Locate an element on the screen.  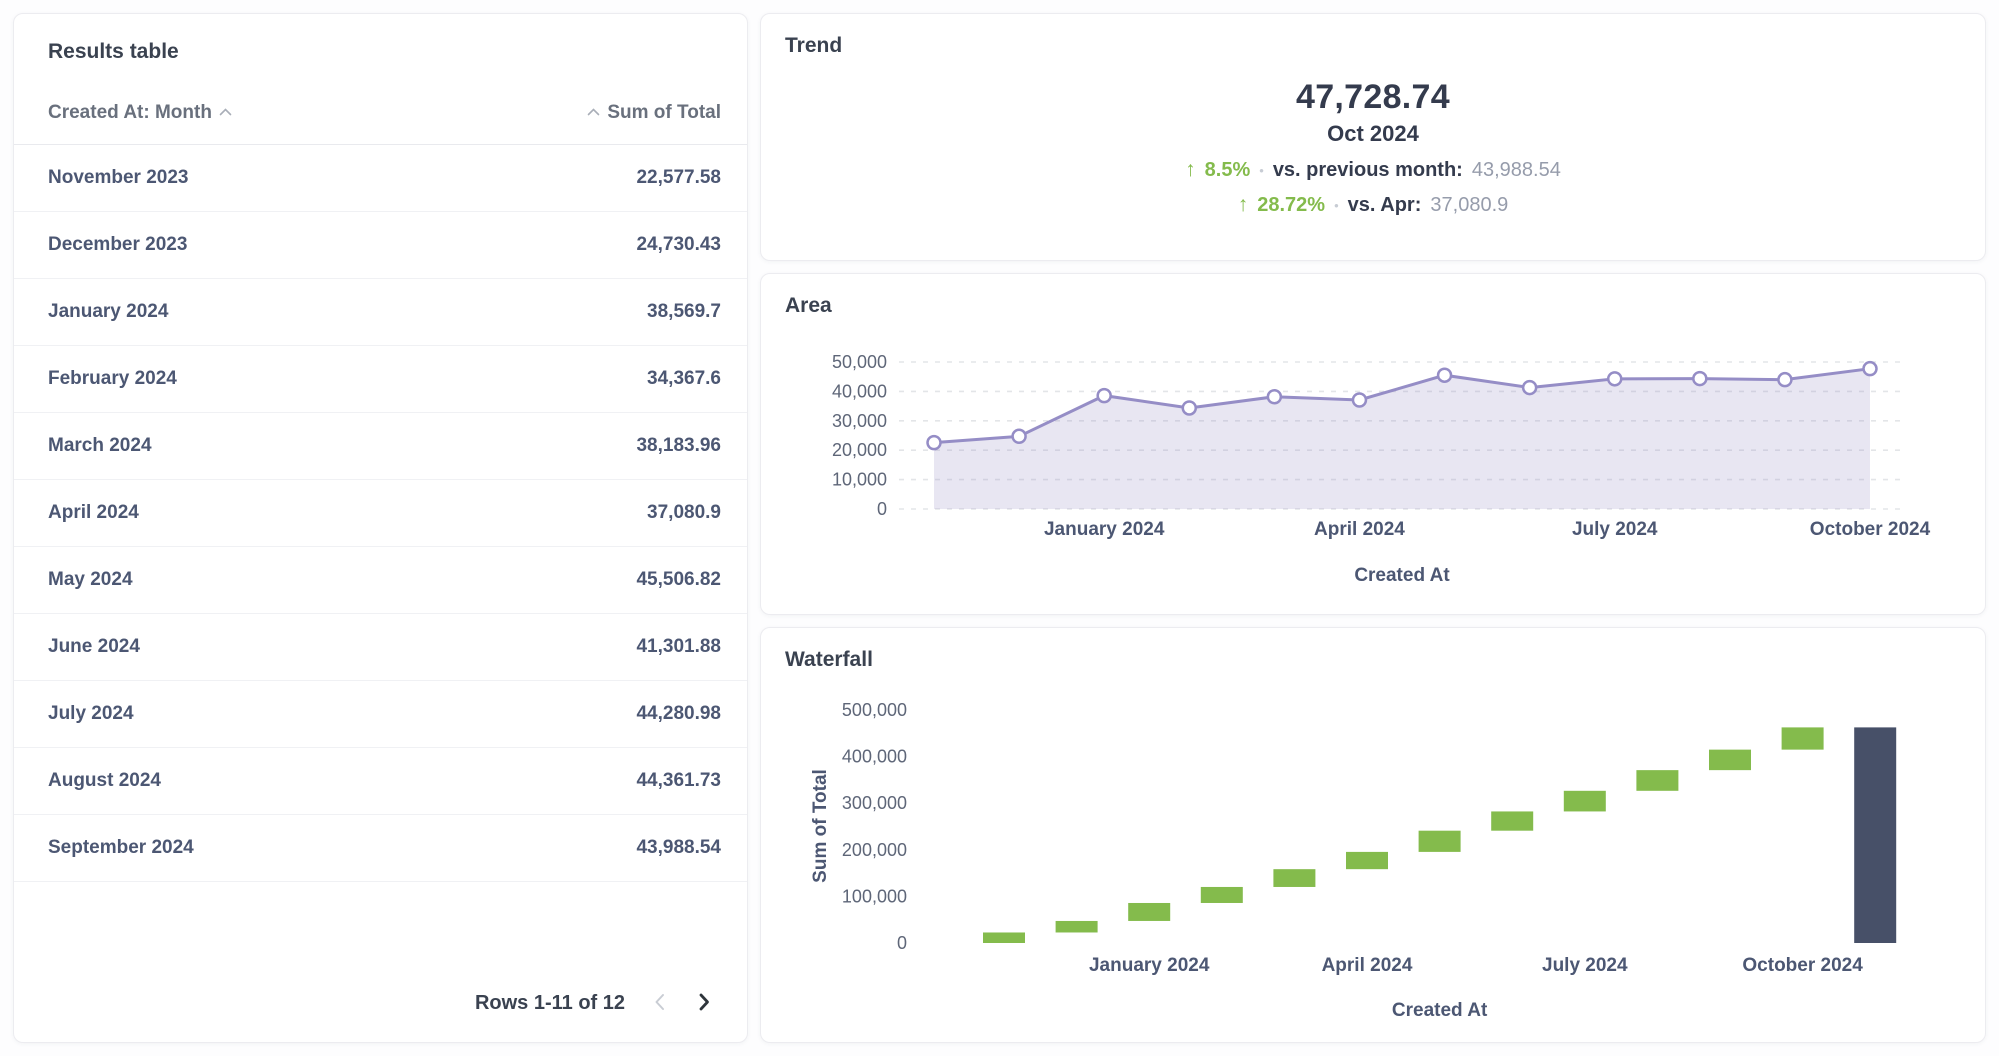
y-tick-label: 500,000 is located at coordinates (874, 710).